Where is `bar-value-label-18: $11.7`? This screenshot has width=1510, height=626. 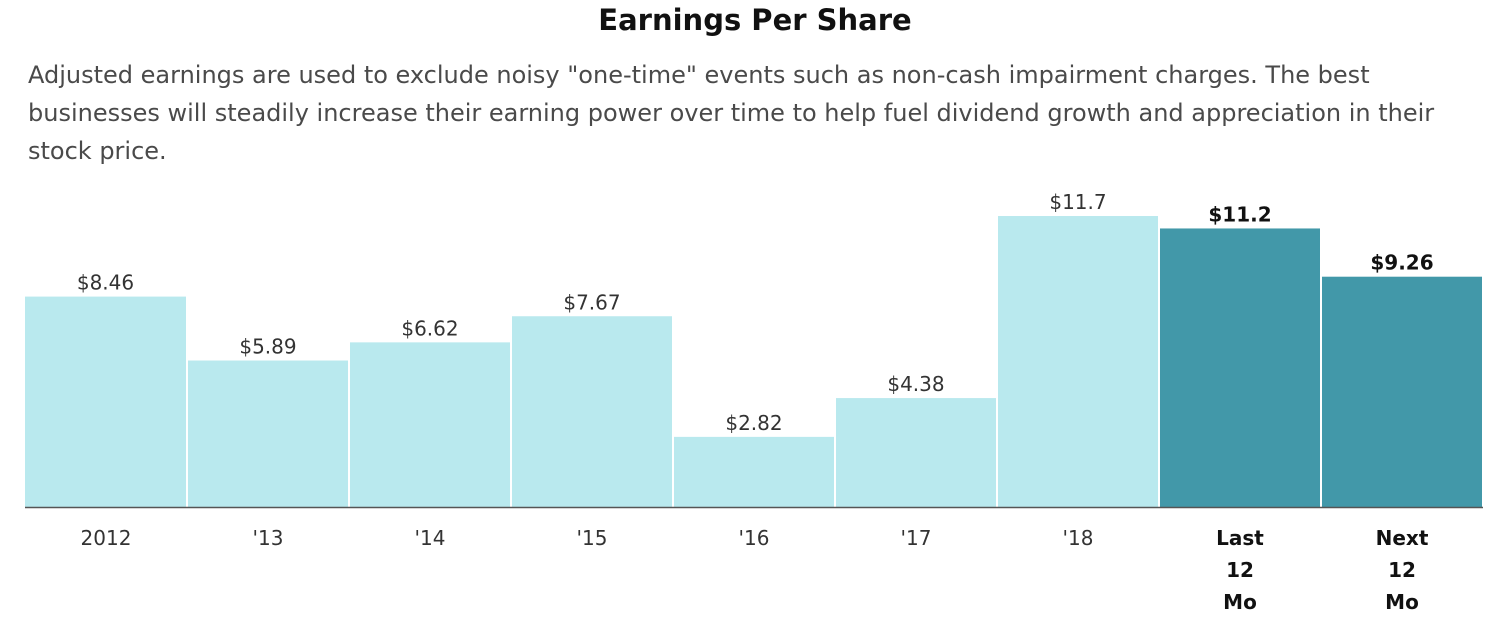 bar-value-label-18: $11.7 is located at coordinates (1077, 202).